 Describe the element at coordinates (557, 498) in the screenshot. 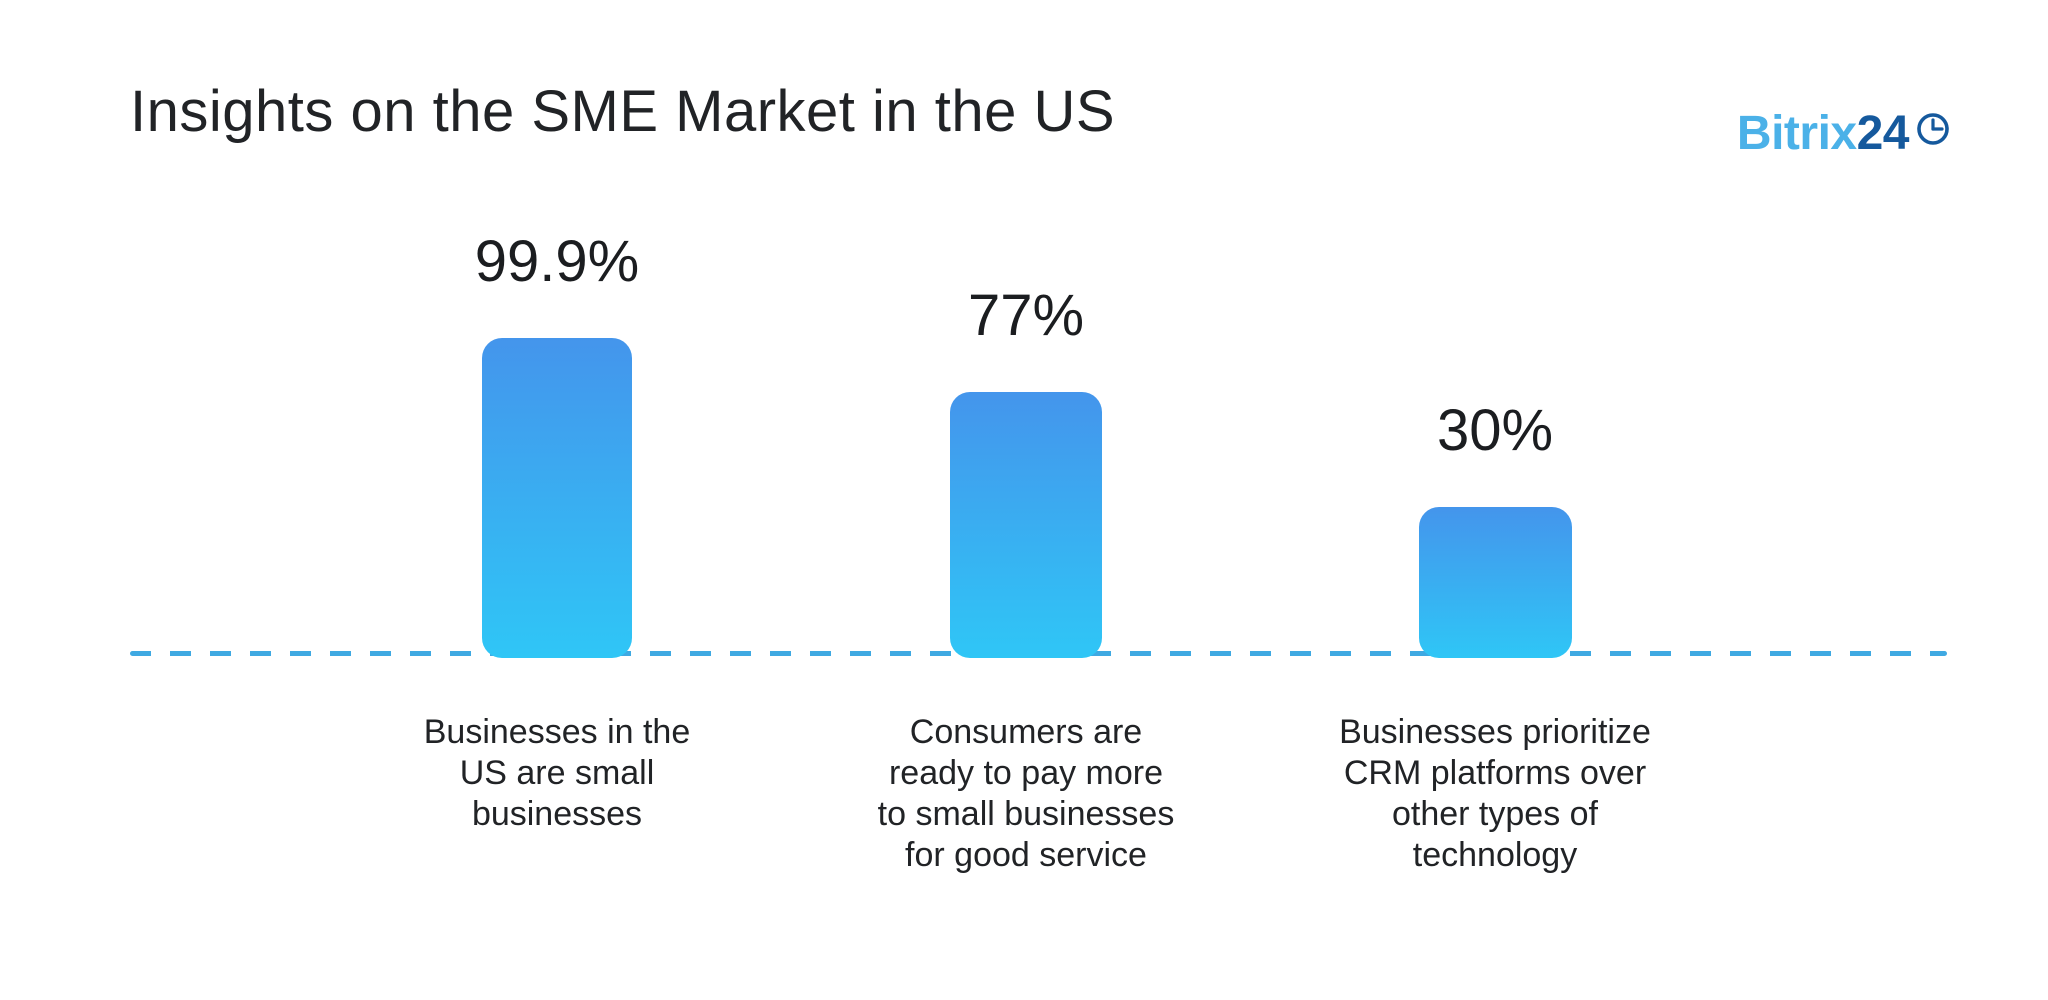

I see `bar-small-businesses` at that location.